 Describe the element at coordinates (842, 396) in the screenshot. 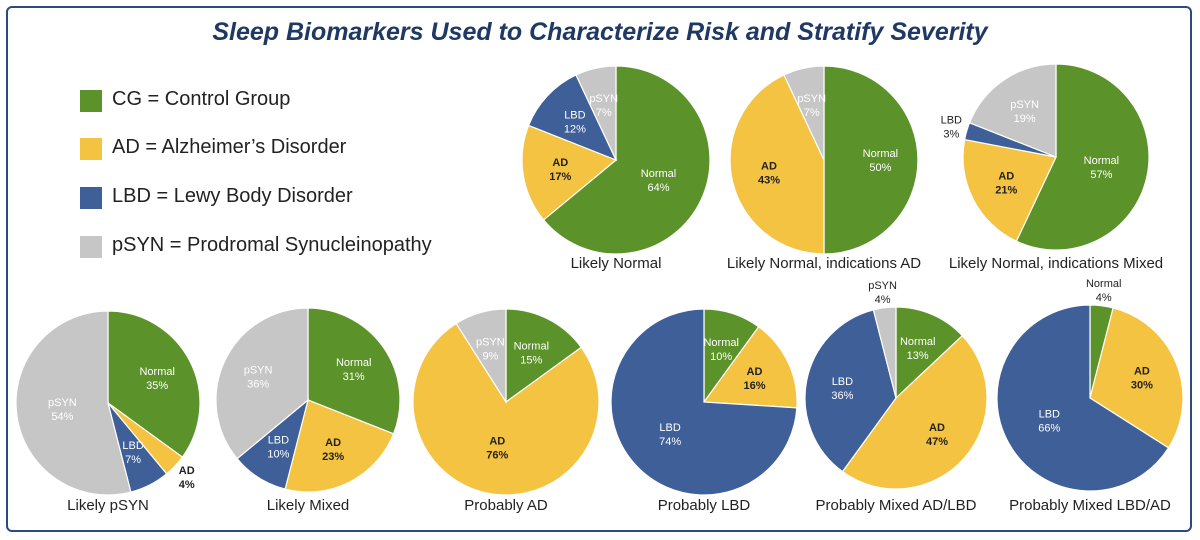

I see `slice-value-lbd: 36%` at that location.